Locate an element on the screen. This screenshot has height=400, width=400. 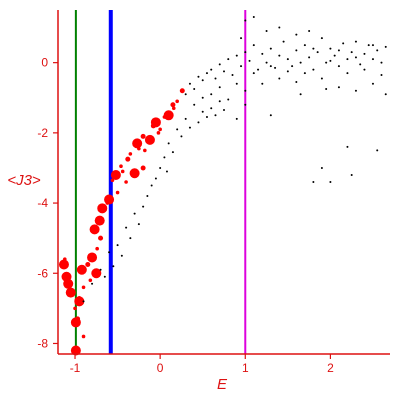
x-tick-label: 0 is located at coordinates (160, 368).